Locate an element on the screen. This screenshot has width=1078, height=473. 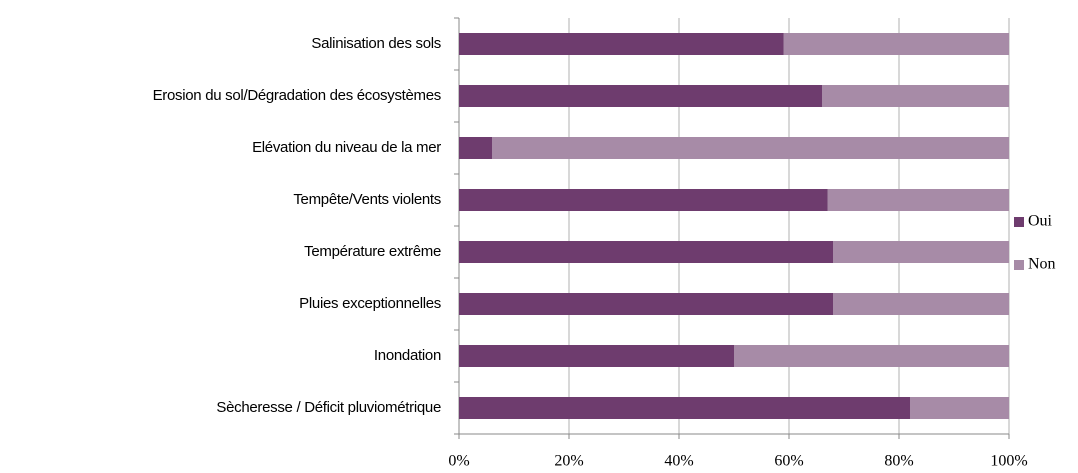
y-tick-label: Sècheresse / Déficit pluviométrique is located at coordinates (328, 407).